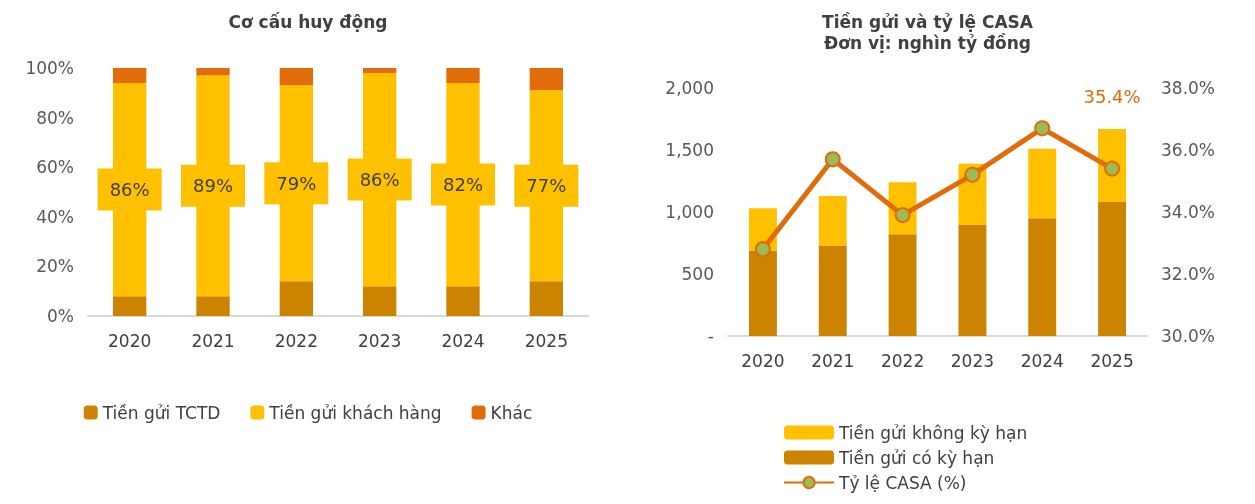 Image resolution: width=1255 pixels, height=504 pixels. What do you see at coordinates (55, 266) in the screenshot?
I see `y-tick-label: 20%` at bounding box center [55, 266].